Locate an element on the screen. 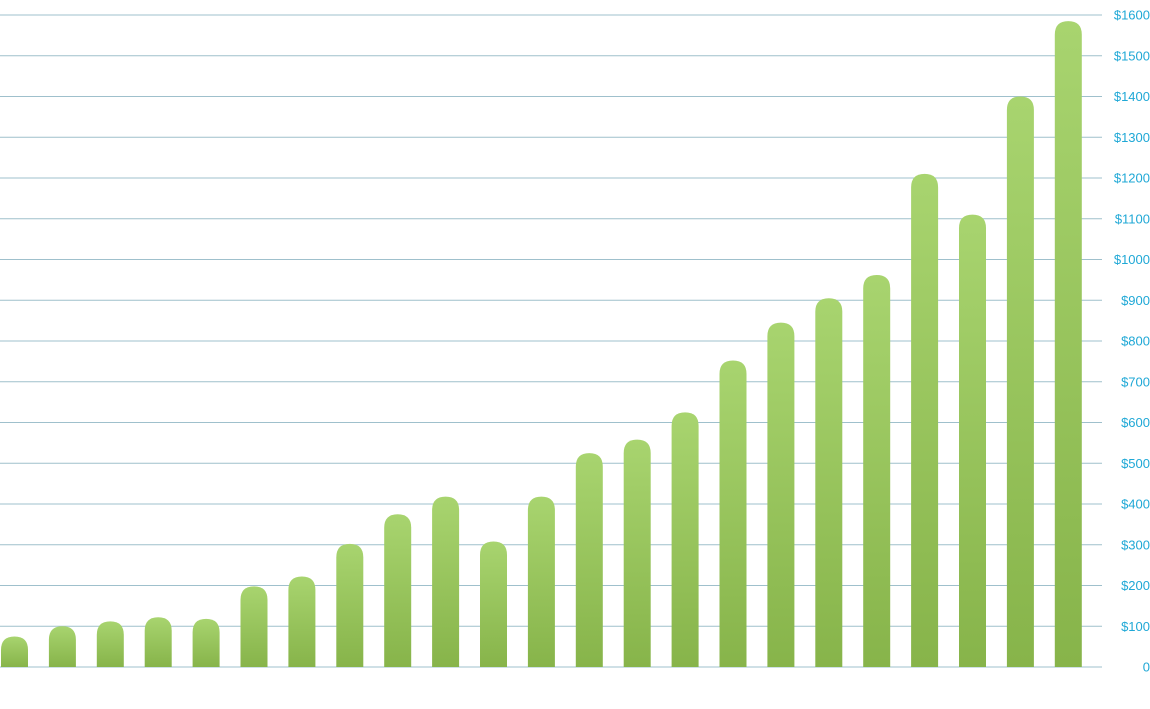  y-tick-label: $300 is located at coordinates (1135, 544).